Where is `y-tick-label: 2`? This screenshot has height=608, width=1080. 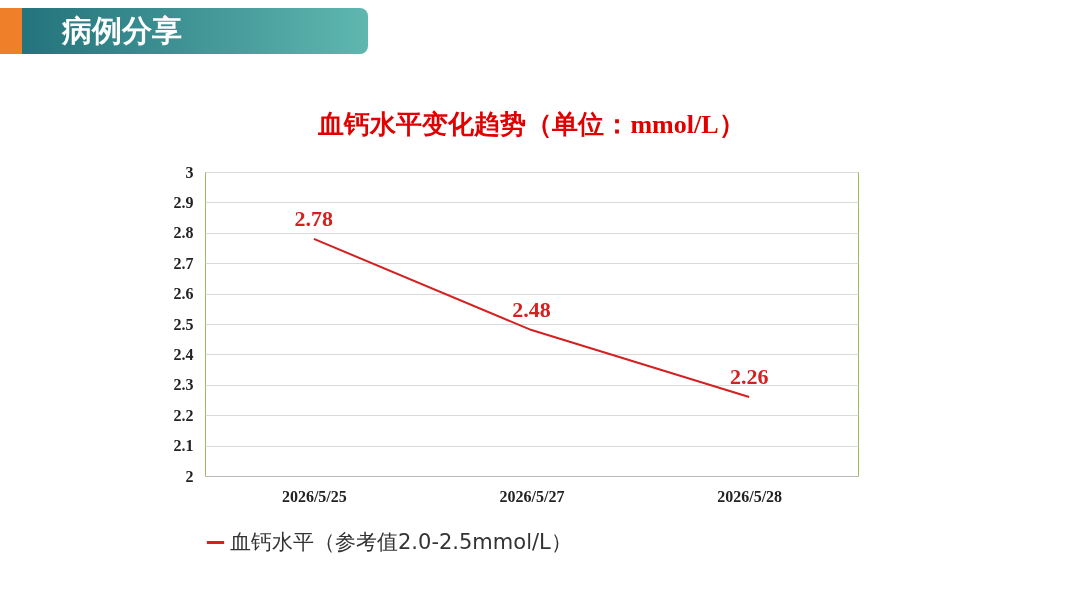
y-tick-label: 2 is located at coordinates (189, 476).